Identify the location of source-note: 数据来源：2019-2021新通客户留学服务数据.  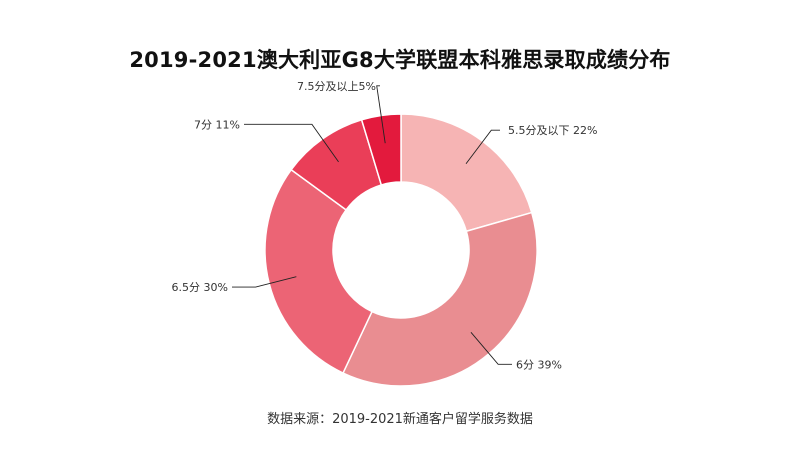
(400, 419).